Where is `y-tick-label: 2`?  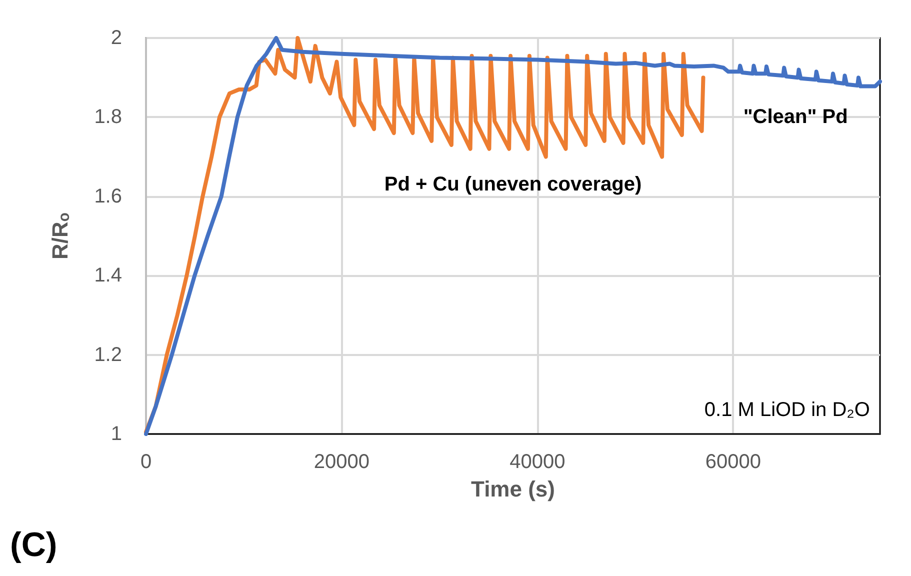
y-tick-label: 2 is located at coordinates (116, 38).